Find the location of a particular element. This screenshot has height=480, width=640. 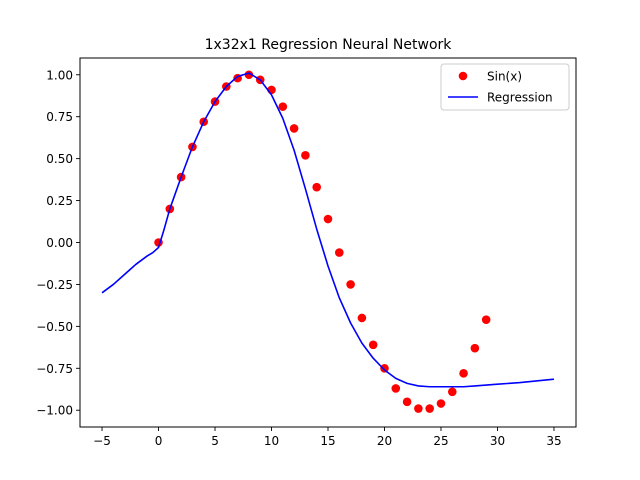

y-tick-label: 0.75 is located at coordinates (59, 117).